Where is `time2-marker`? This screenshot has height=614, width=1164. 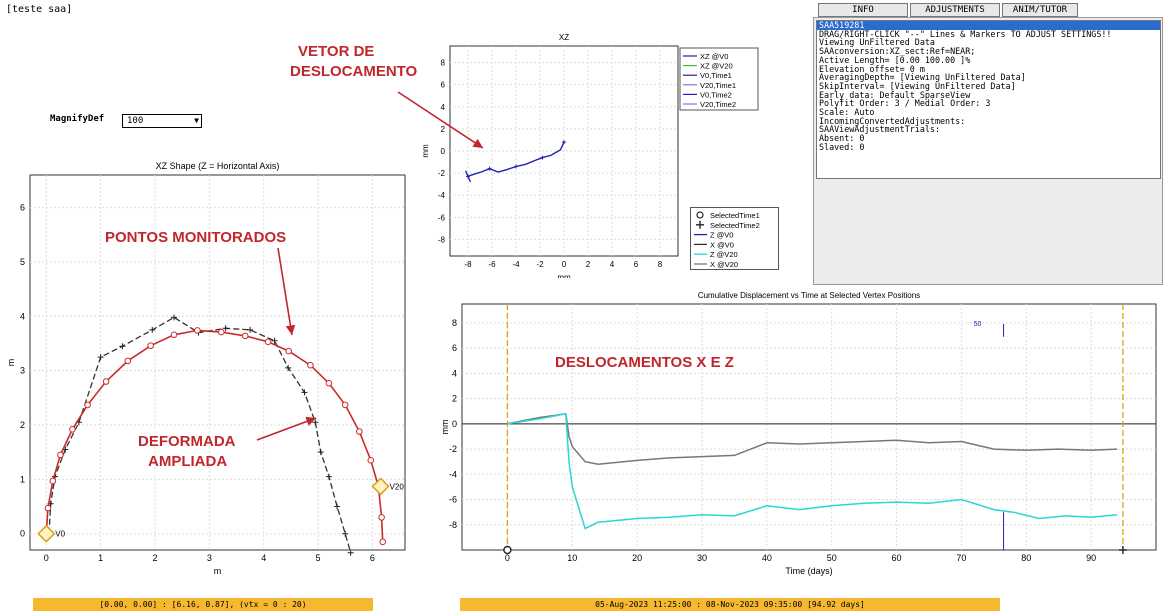
time2-marker is located at coordinates (1122, 550).